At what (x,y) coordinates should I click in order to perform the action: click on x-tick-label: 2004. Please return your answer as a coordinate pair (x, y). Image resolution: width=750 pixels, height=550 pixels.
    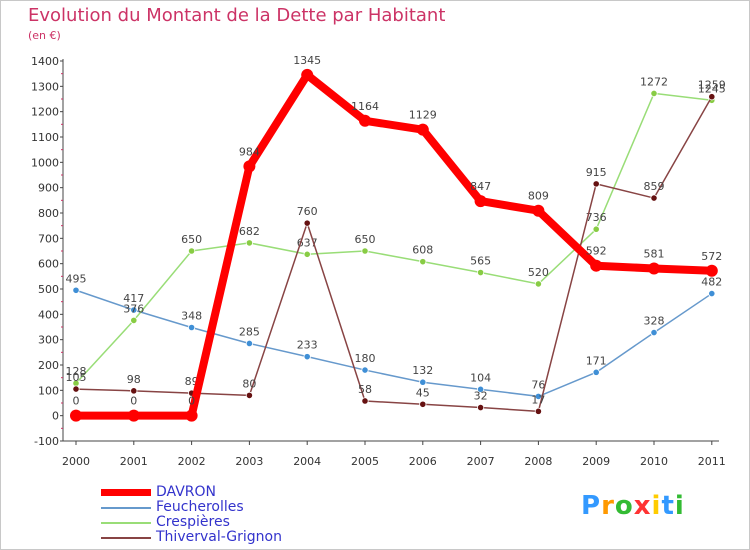
    Looking at the image, I should click on (307, 461).